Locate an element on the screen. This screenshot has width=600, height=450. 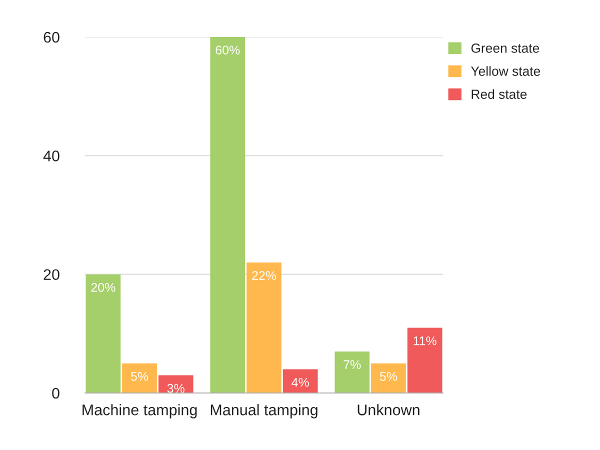
data-label: 3% is located at coordinates (175, 388).